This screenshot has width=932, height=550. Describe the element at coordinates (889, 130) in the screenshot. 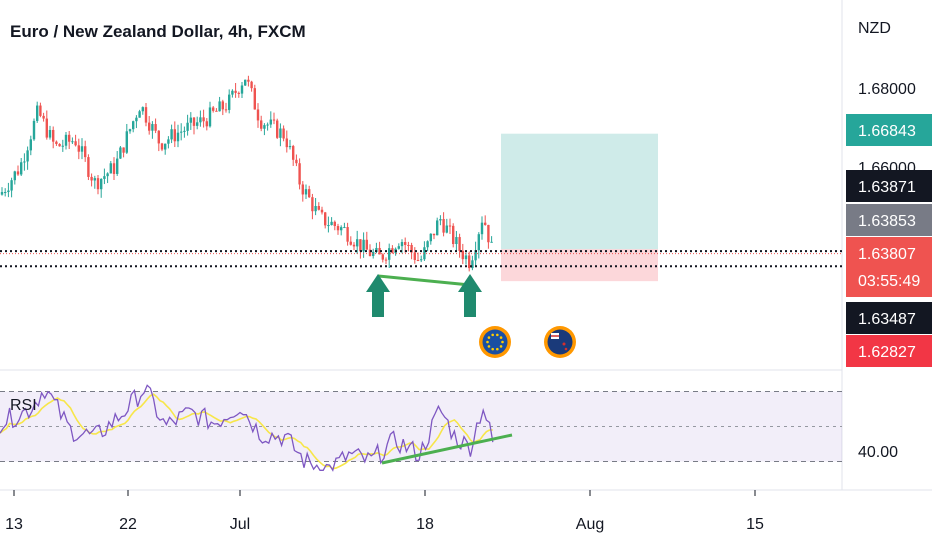

I see `price-tag-take-profit: 1.66843` at that location.